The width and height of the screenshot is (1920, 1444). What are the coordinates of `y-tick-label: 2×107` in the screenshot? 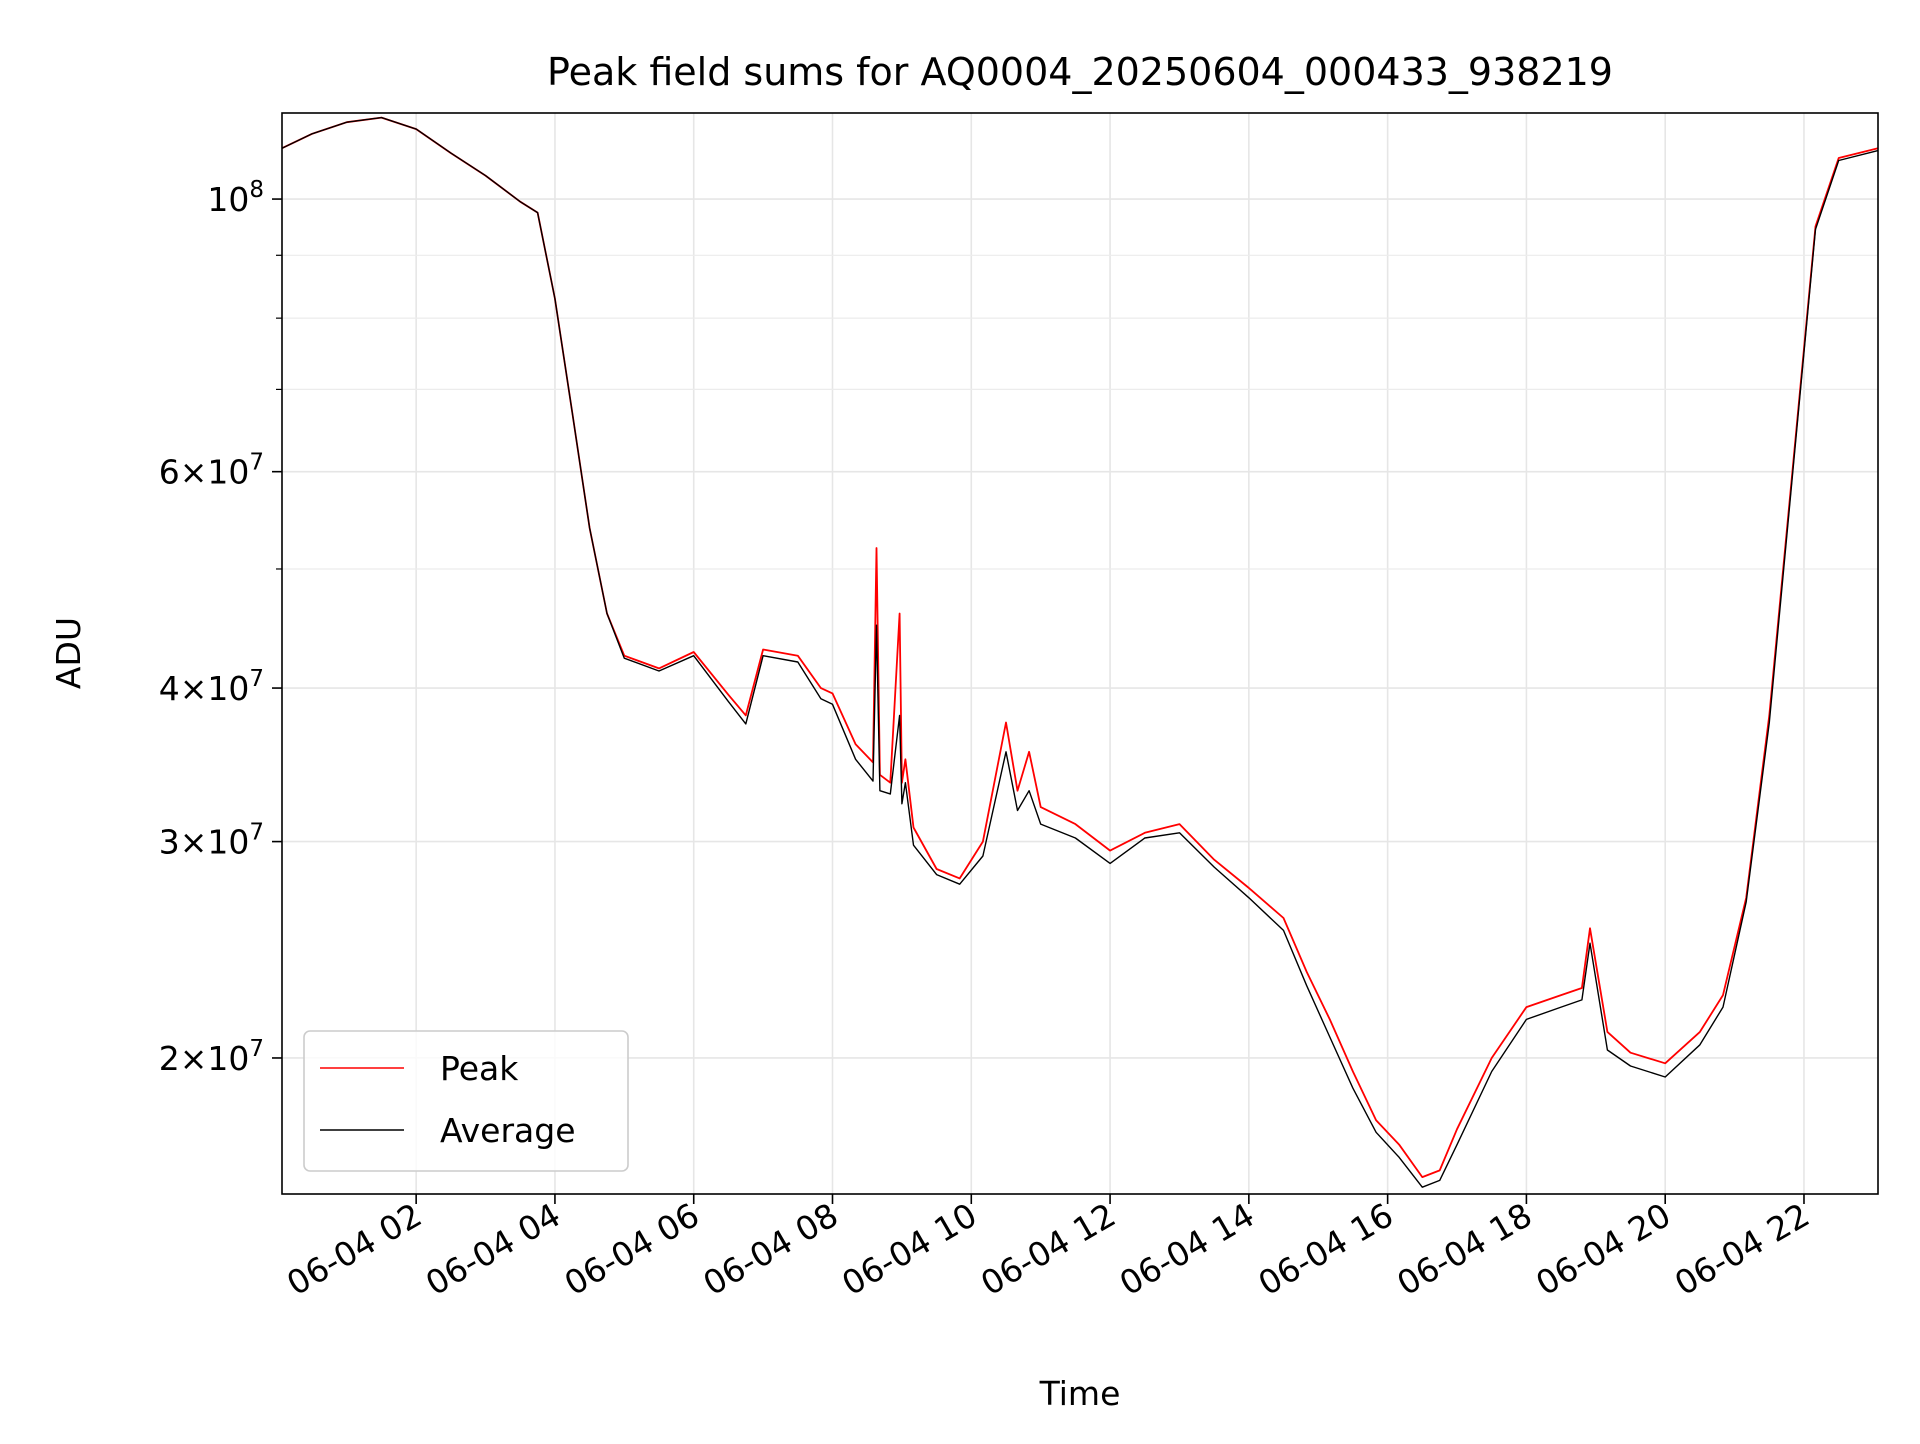 It's located at (211, 1057).